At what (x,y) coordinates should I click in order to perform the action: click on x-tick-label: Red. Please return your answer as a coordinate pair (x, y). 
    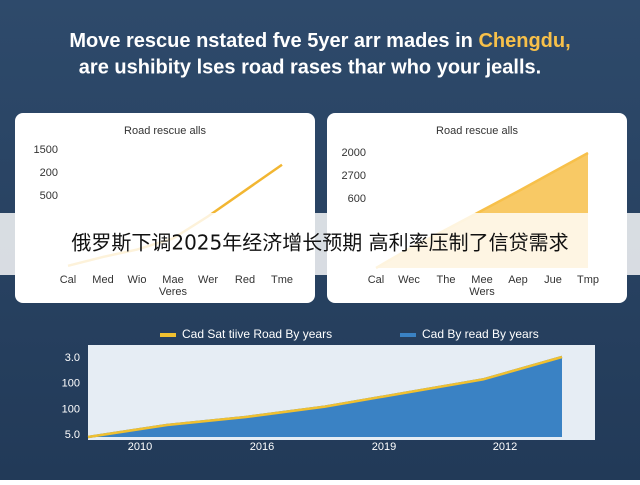
    Looking at the image, I should click on (245, 280).